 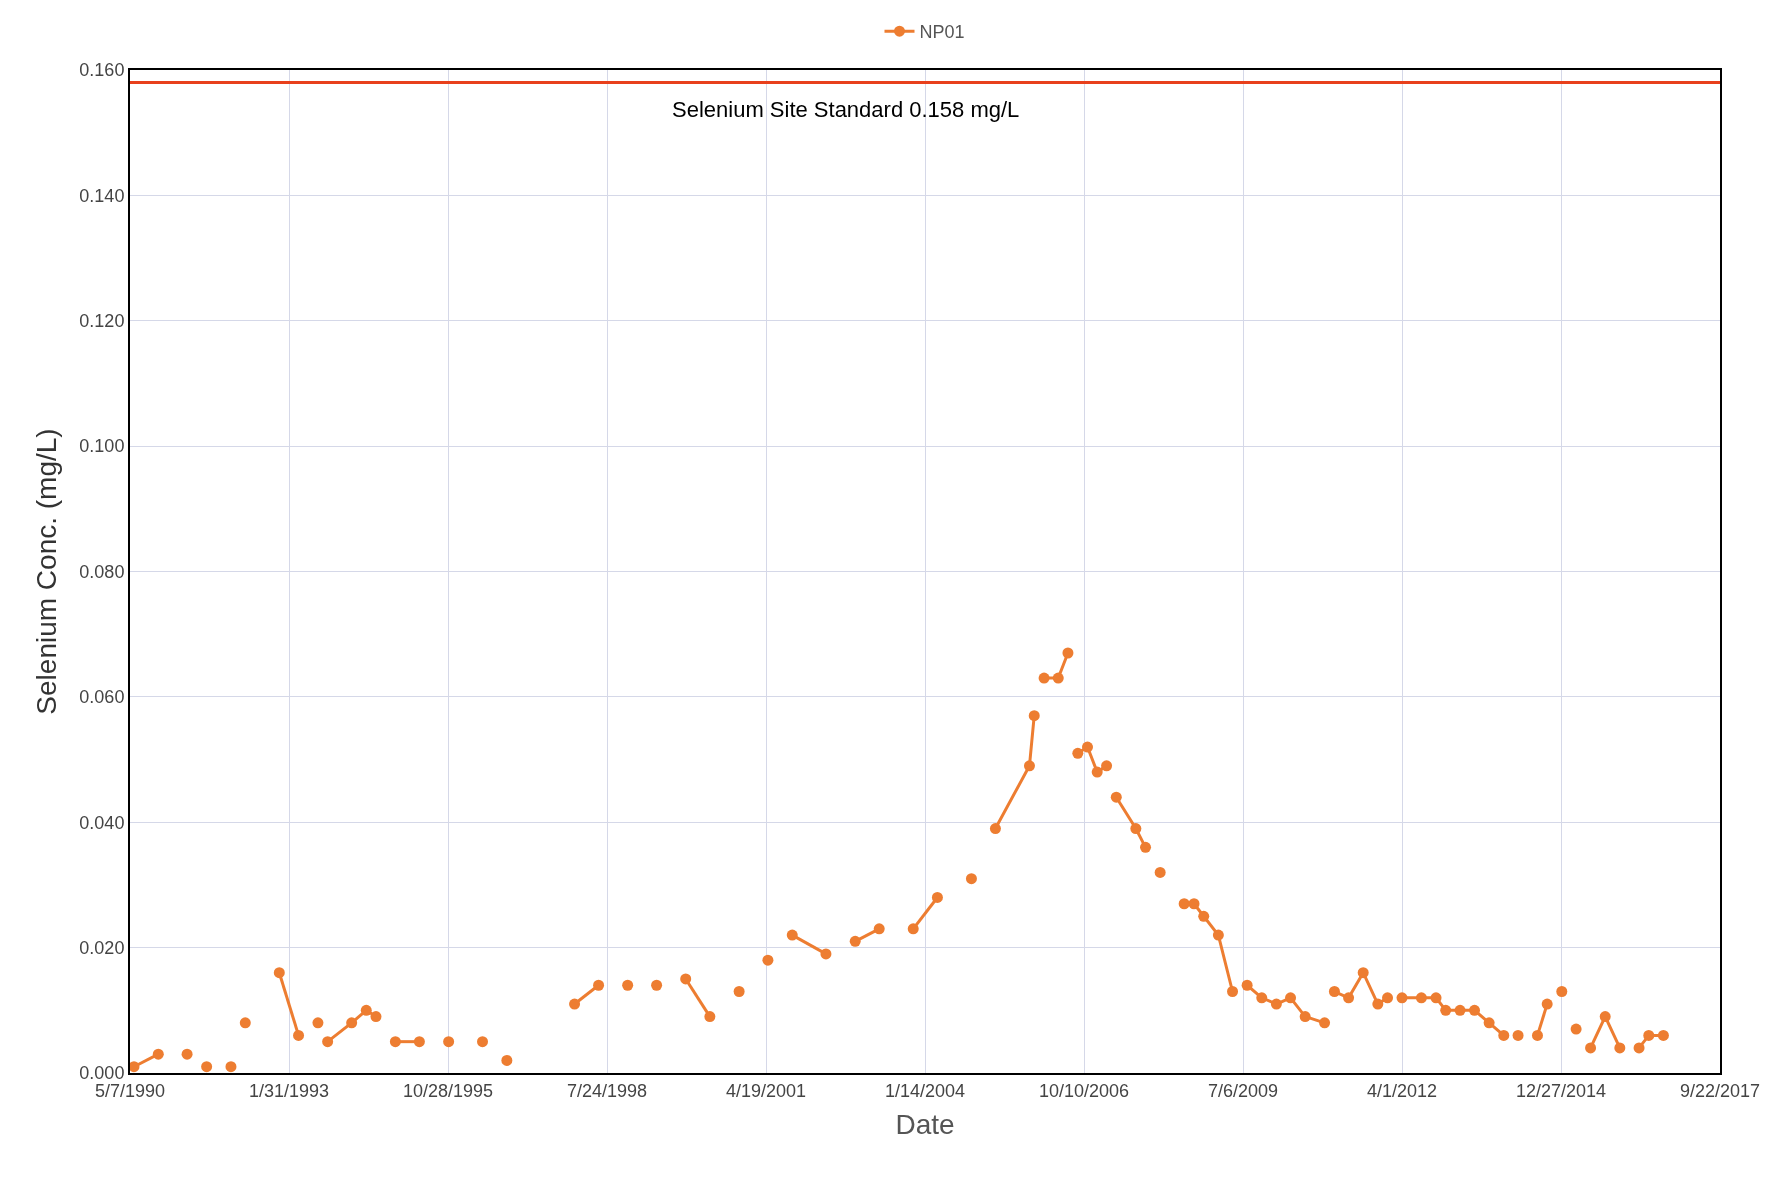 I want to click on x-tick-label: 4/1/2012, so click(x=1402, y=1090).